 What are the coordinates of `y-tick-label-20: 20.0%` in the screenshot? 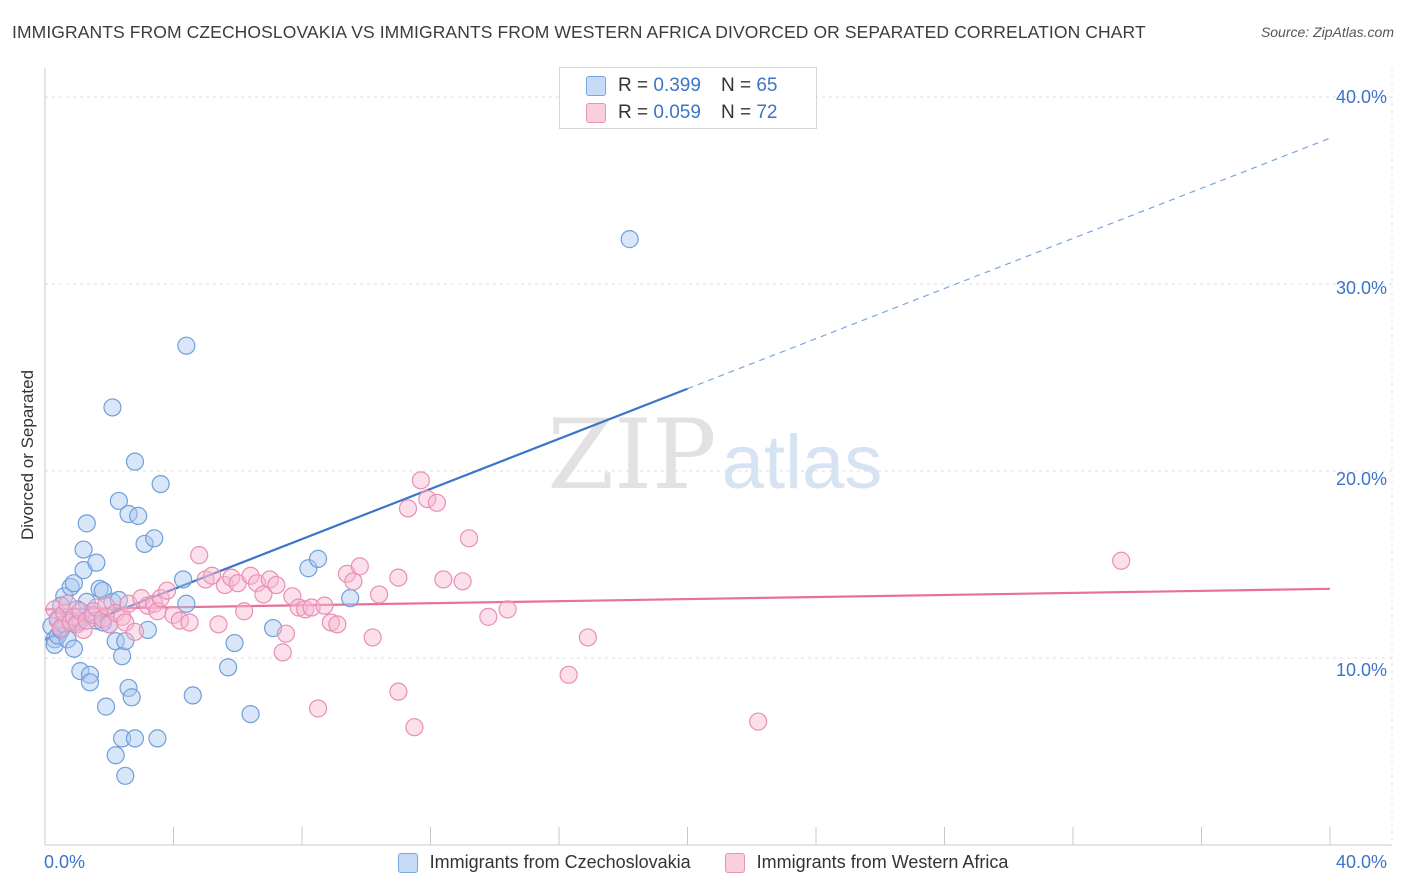 It's located at (1362, 479).